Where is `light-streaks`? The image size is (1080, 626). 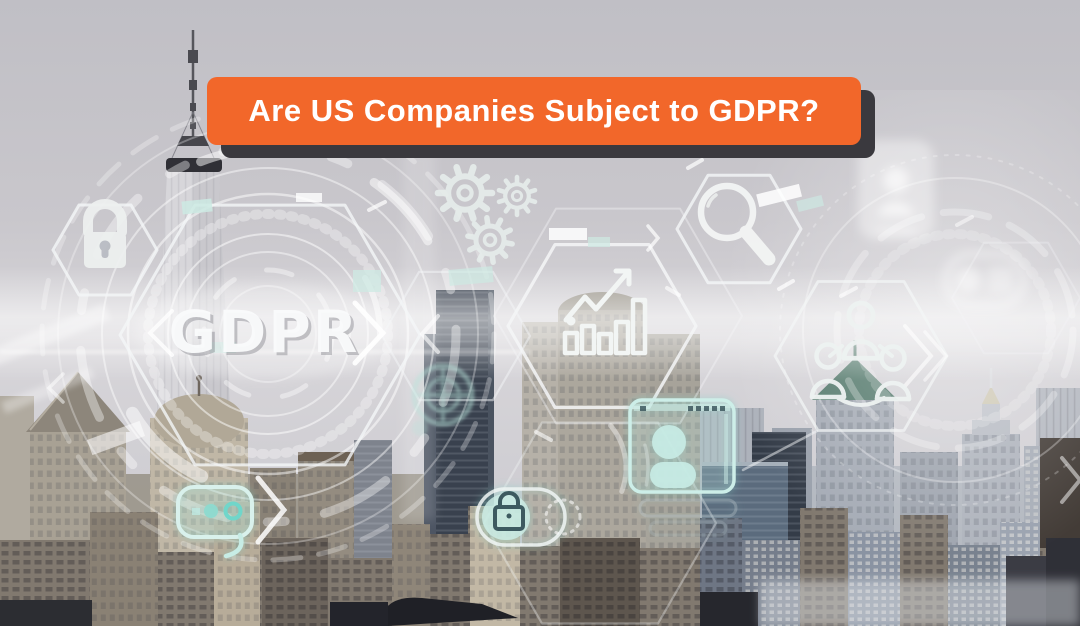
light-streaks is located at coordinates (55, 358).